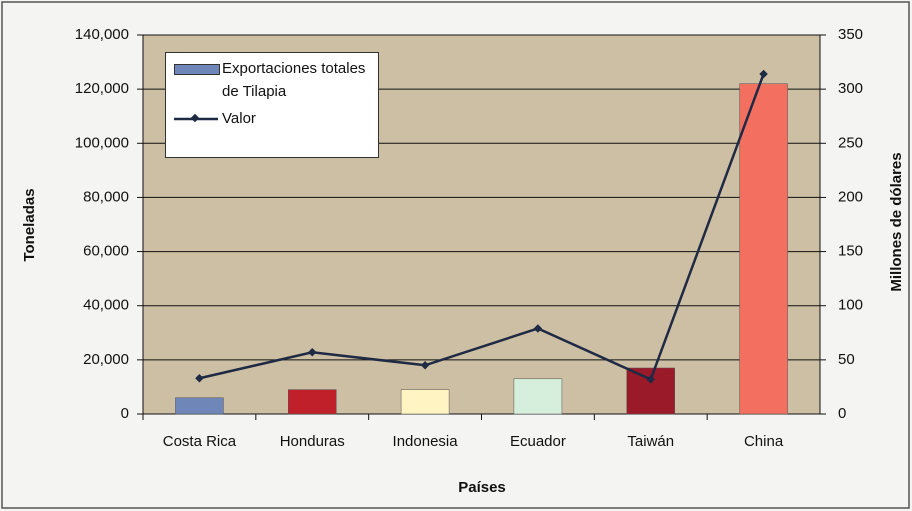  I want to click on y2-tick-label: 250, so click(850, 142).